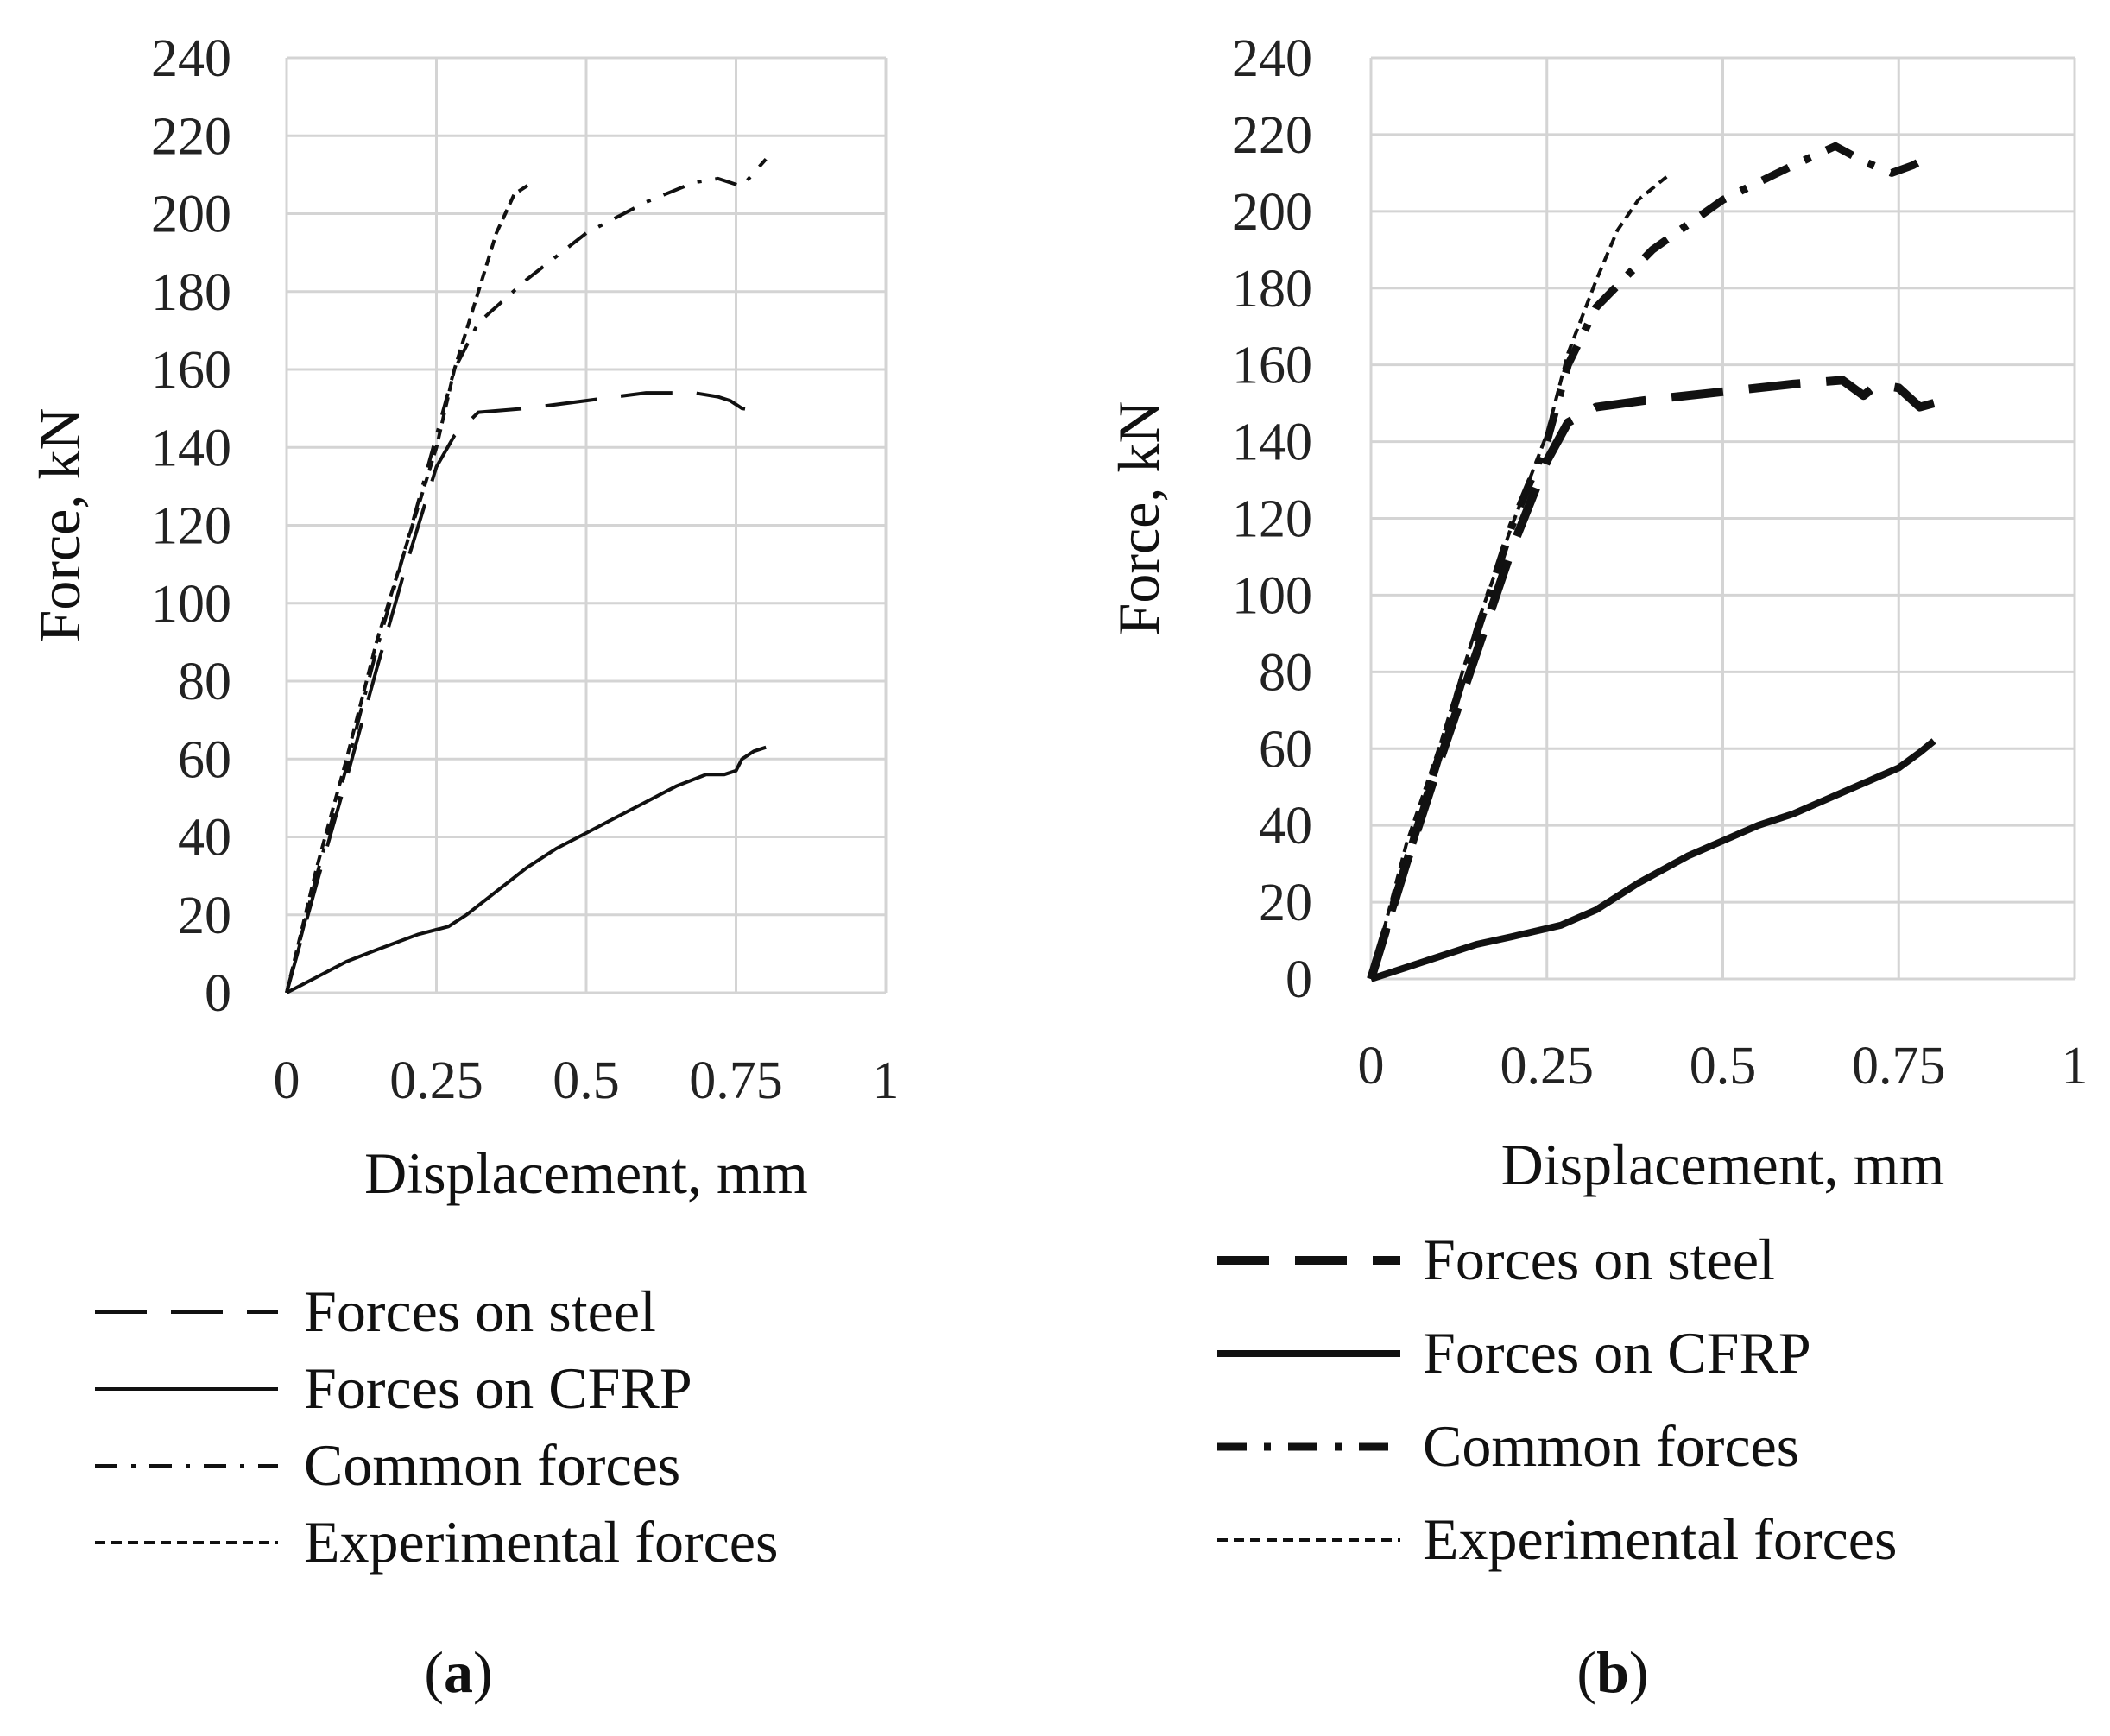  What do you see at coordinates (1612, 1672) in the screenshot?
I see `panel-label: (b)` at bounding box center [1612, 1672].